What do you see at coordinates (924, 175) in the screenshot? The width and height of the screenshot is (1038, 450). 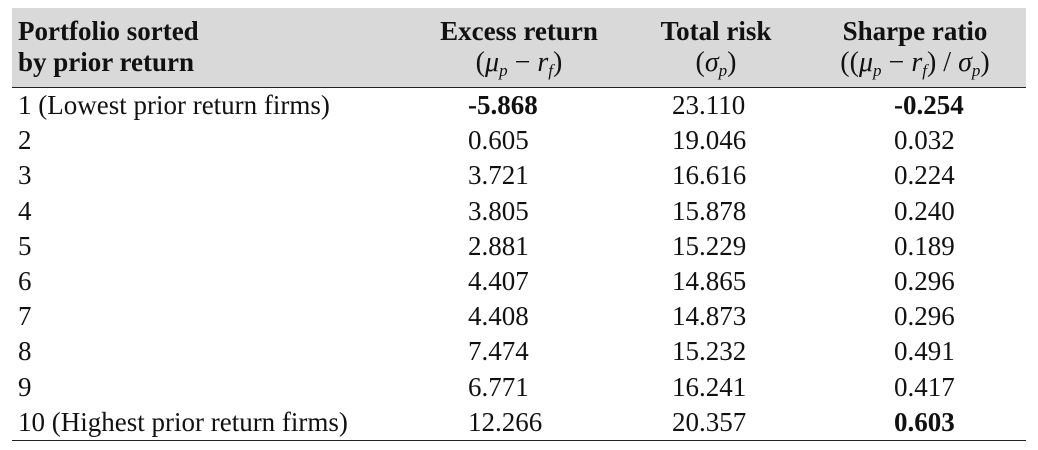 I see `sharpe-ratio-value: 0.224` at bounding box center [924, 175].